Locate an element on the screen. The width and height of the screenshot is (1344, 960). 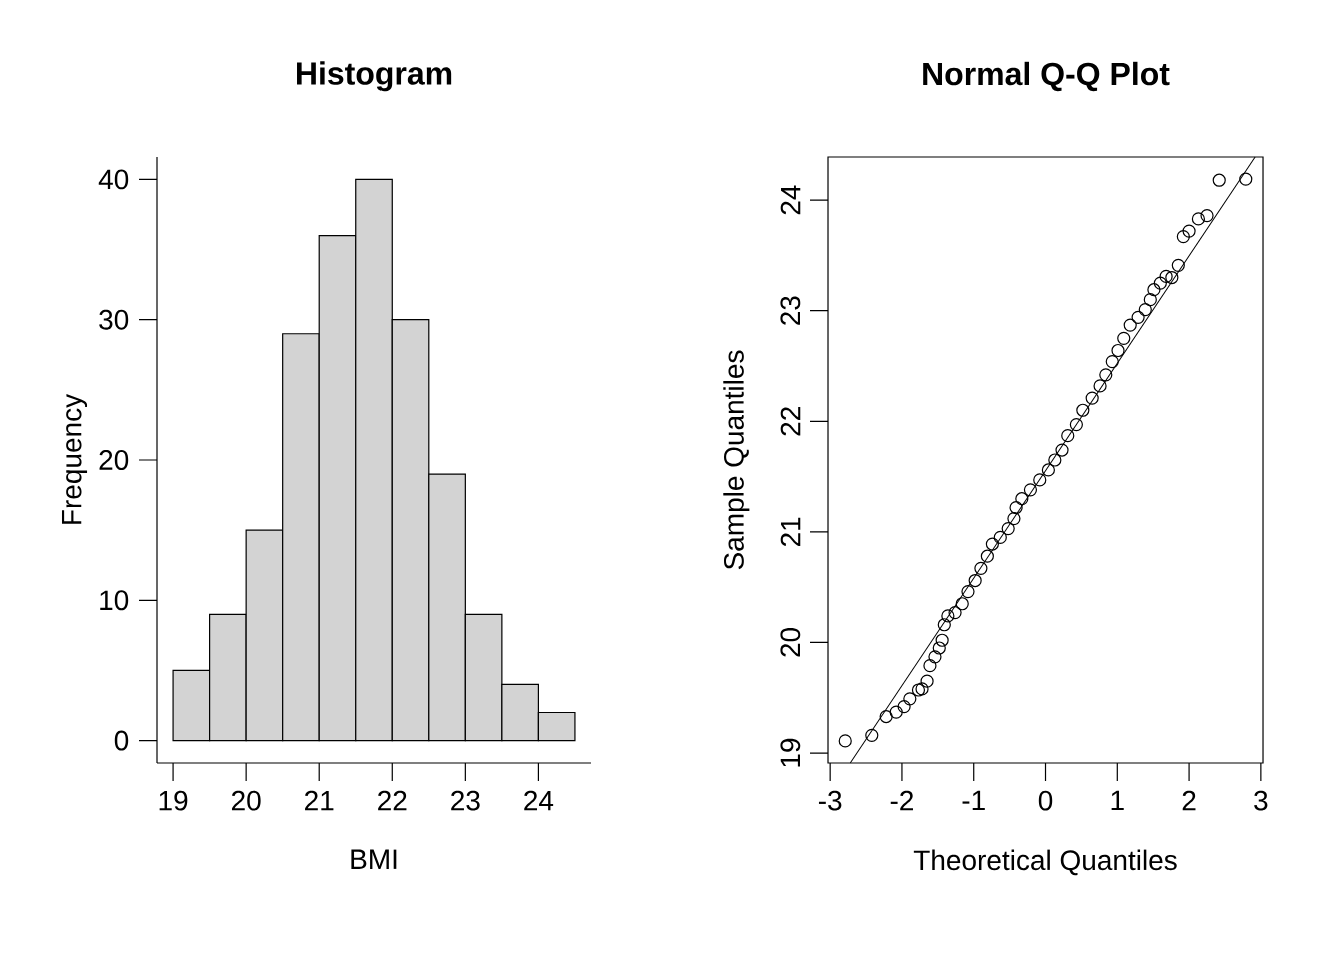
y-tick-label: 10 is located at coordinates (114, 600).